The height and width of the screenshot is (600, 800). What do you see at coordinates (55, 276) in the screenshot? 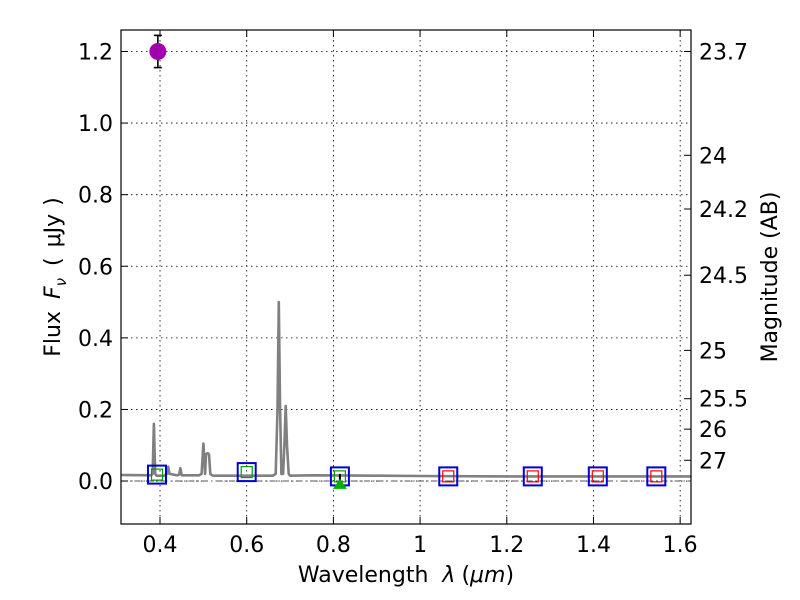
I see `y-axis-title: FluxFν(μJy)` at bounding box center [55, 276].